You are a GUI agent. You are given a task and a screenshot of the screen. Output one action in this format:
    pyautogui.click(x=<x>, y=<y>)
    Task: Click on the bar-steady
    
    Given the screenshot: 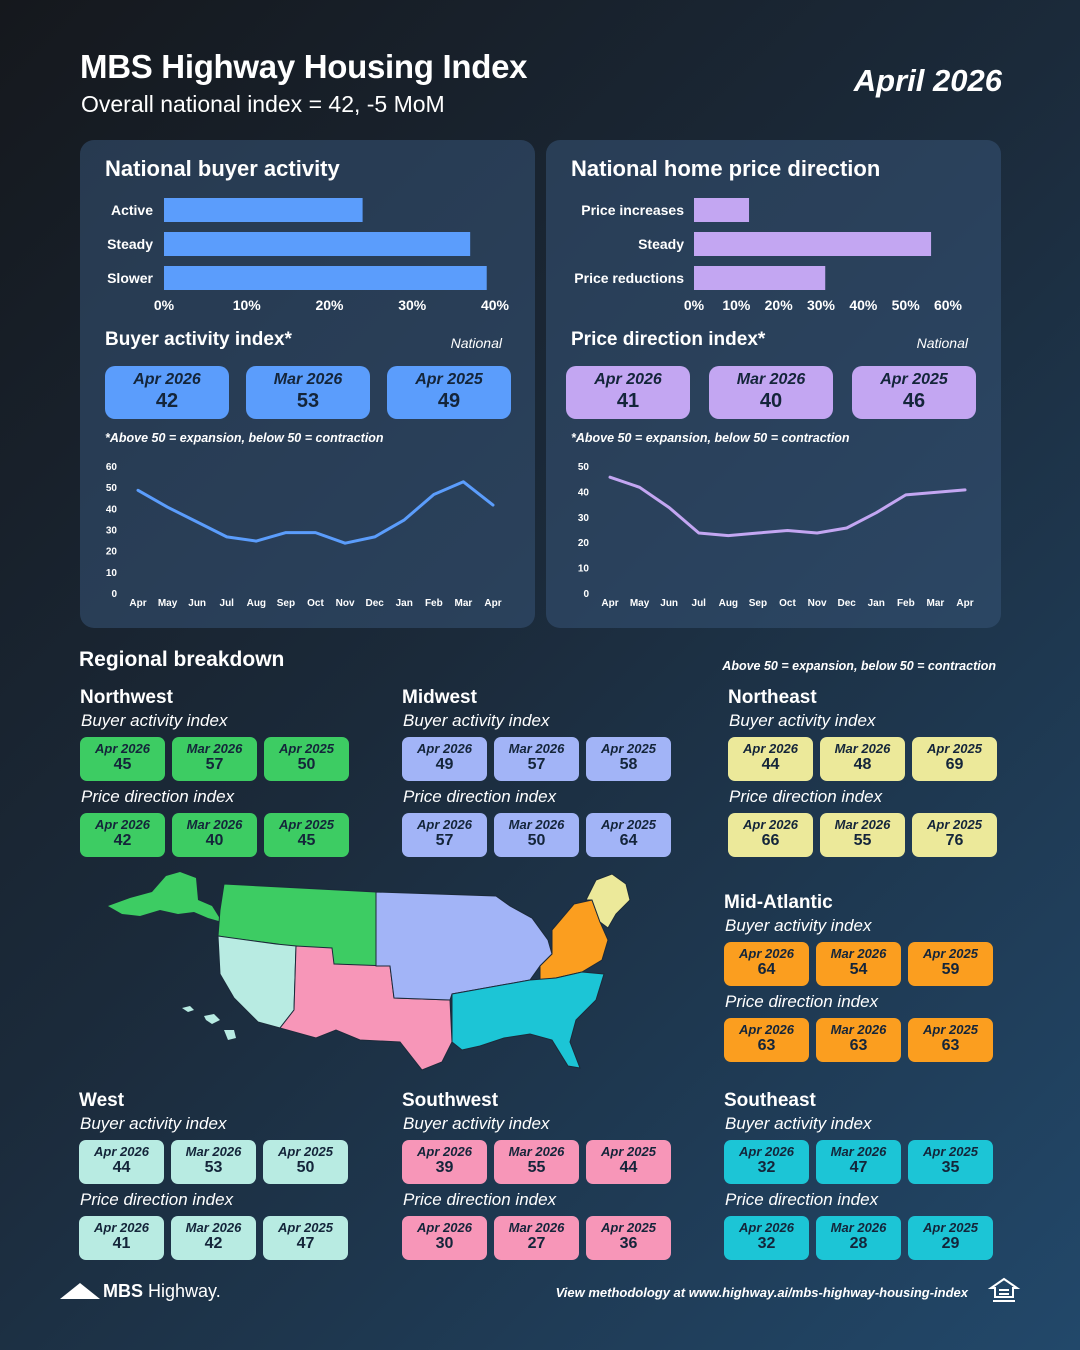 What is the action you would take?
    pyautogui.click(x=813, y=244)
    